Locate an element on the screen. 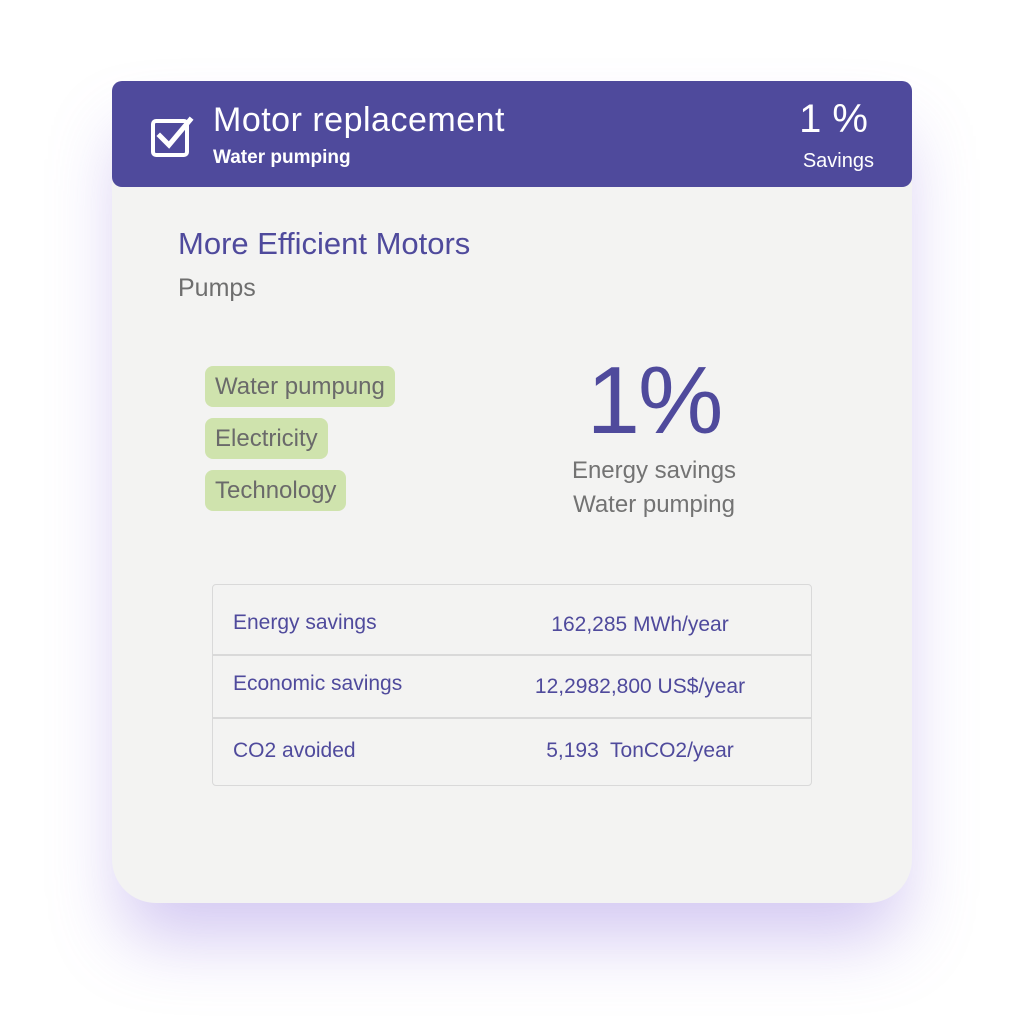 This screenshot has width=1024, height=1024. header-title: Motor replacement is located at coordinates (359, 120).